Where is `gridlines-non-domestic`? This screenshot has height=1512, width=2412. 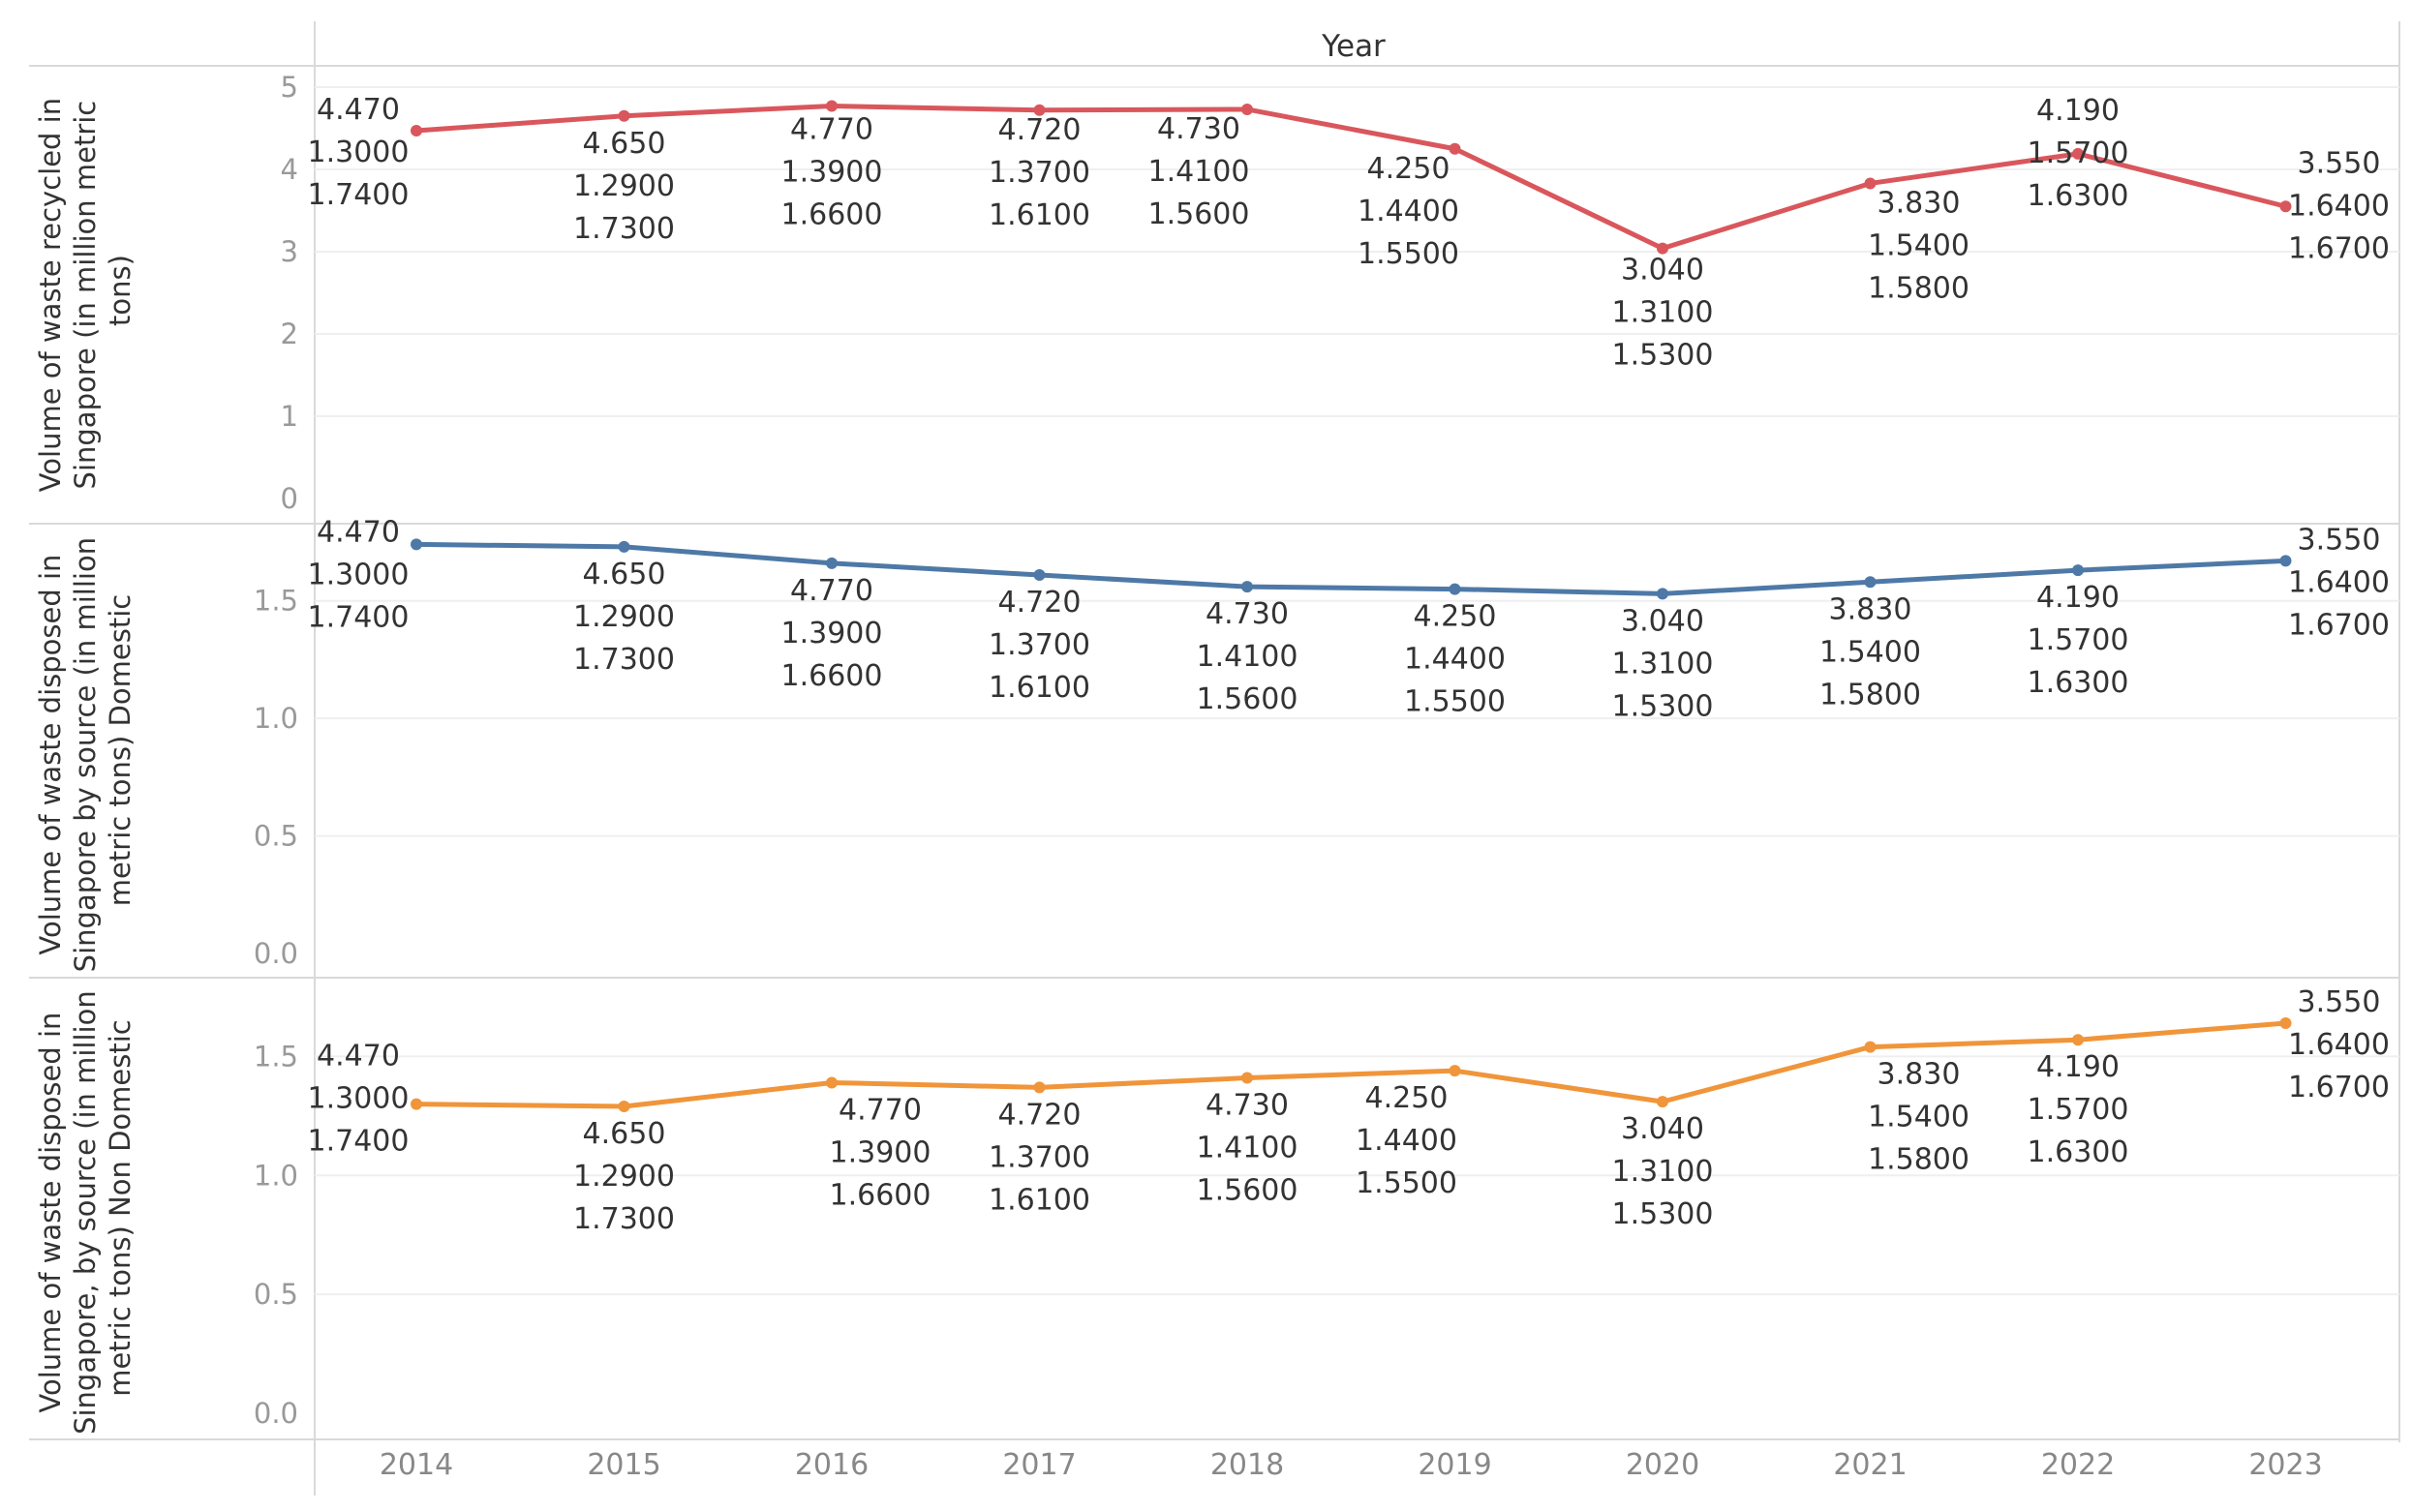 gridlines-non-domestic is located at coordinates (1357, 1175).